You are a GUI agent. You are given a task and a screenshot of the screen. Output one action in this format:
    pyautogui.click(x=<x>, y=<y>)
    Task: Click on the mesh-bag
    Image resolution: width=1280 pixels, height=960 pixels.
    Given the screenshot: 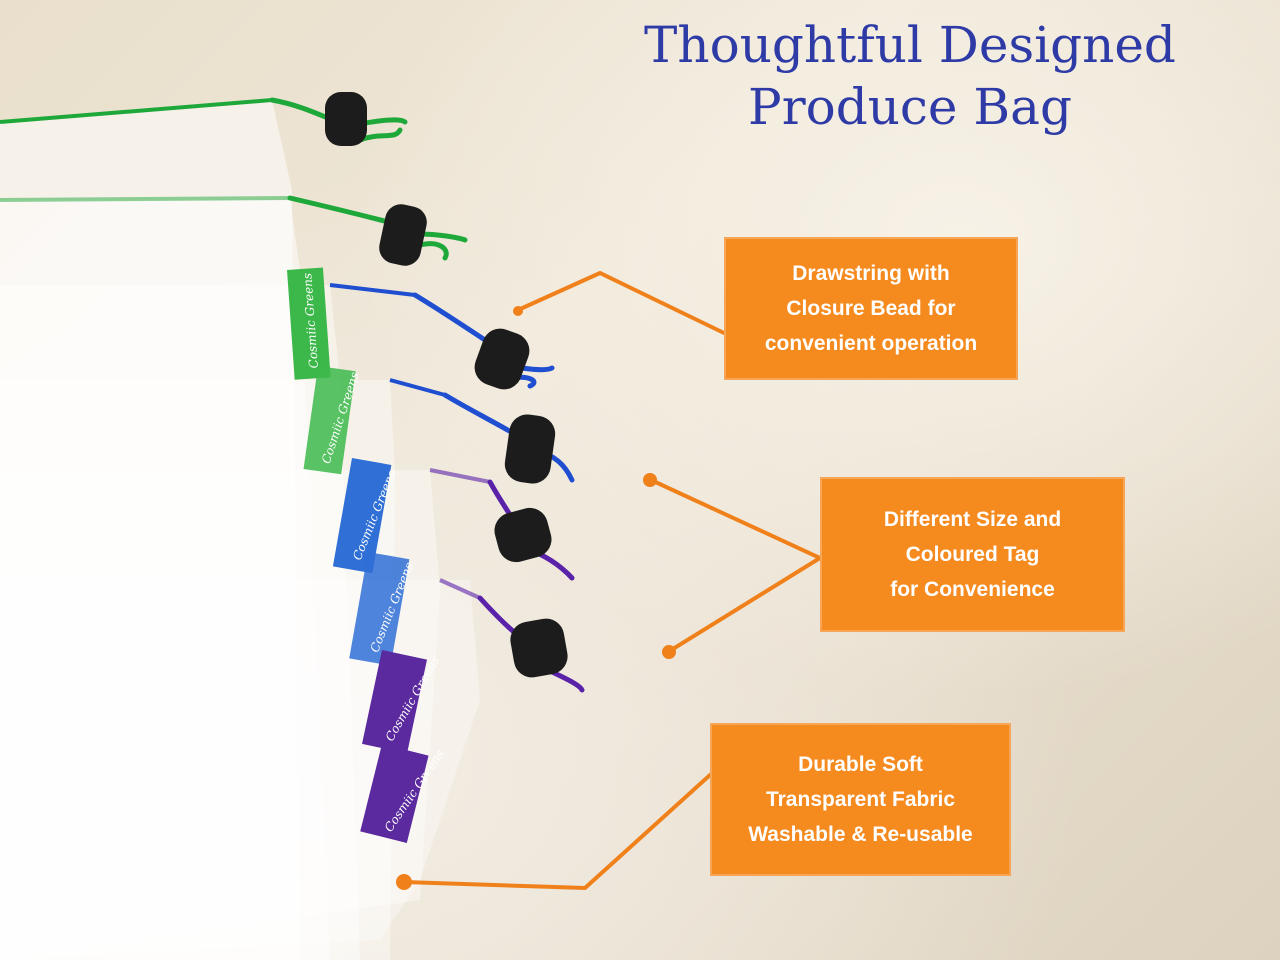 What is the action you would take?
    pyautogui.click(x=240, y=770)
    